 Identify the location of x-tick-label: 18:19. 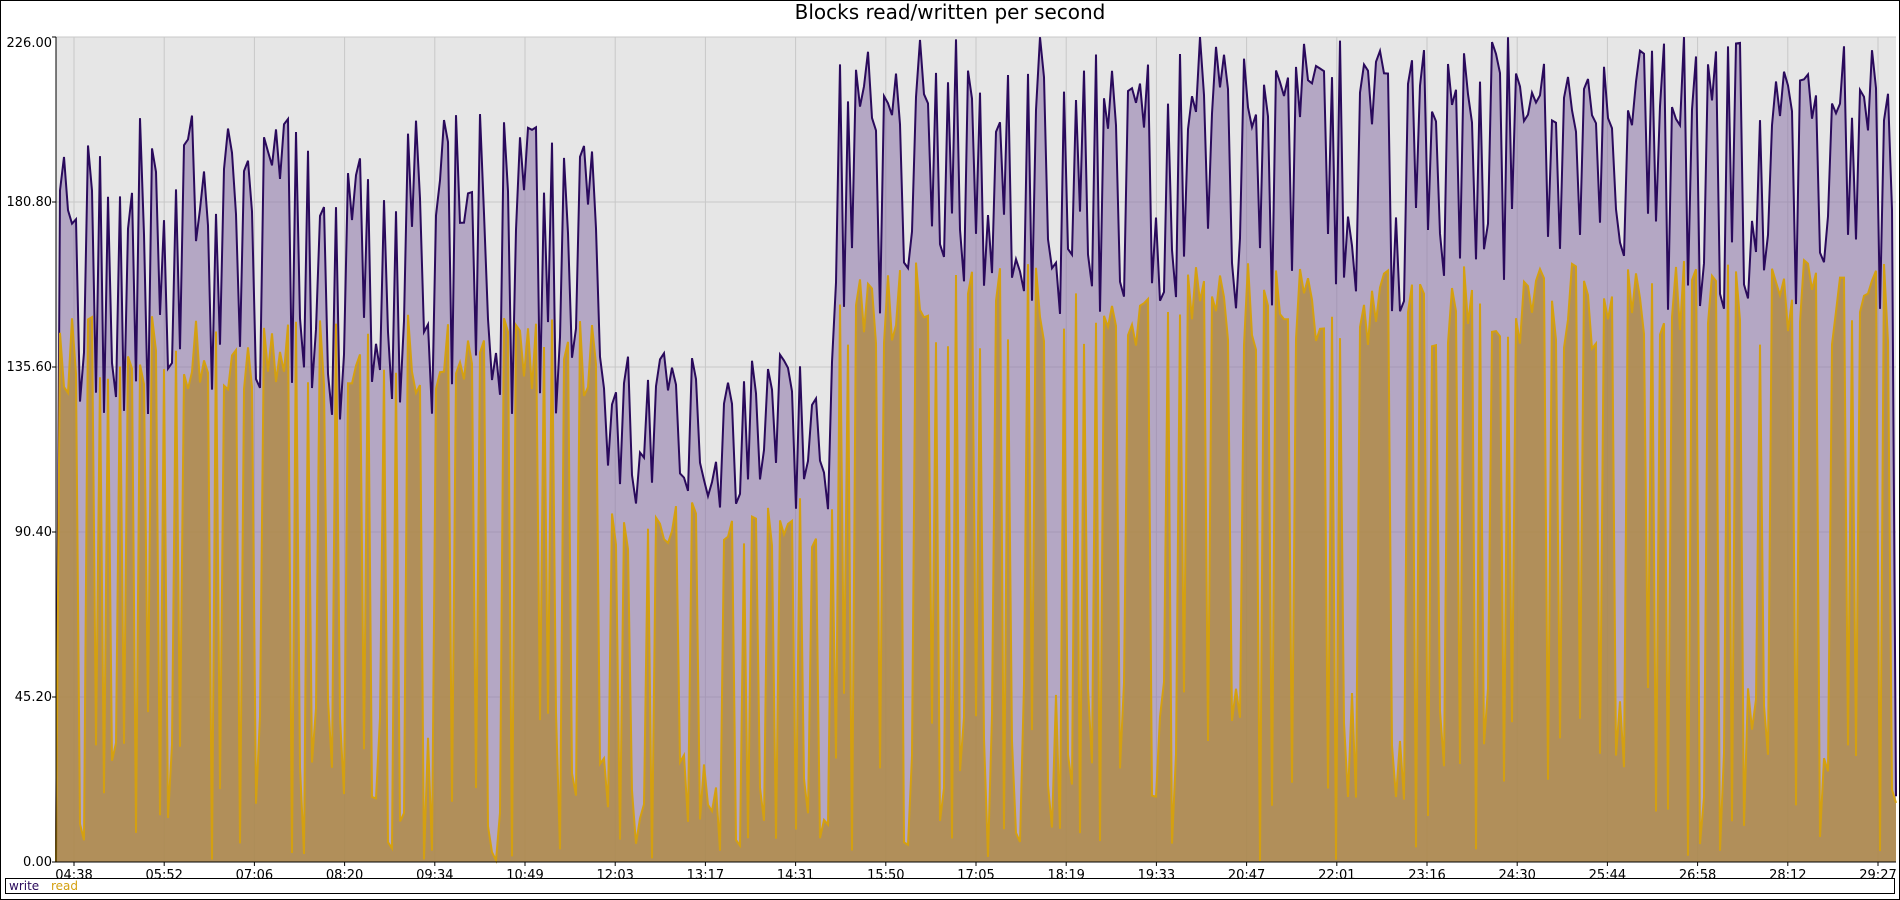
(1065, 873).